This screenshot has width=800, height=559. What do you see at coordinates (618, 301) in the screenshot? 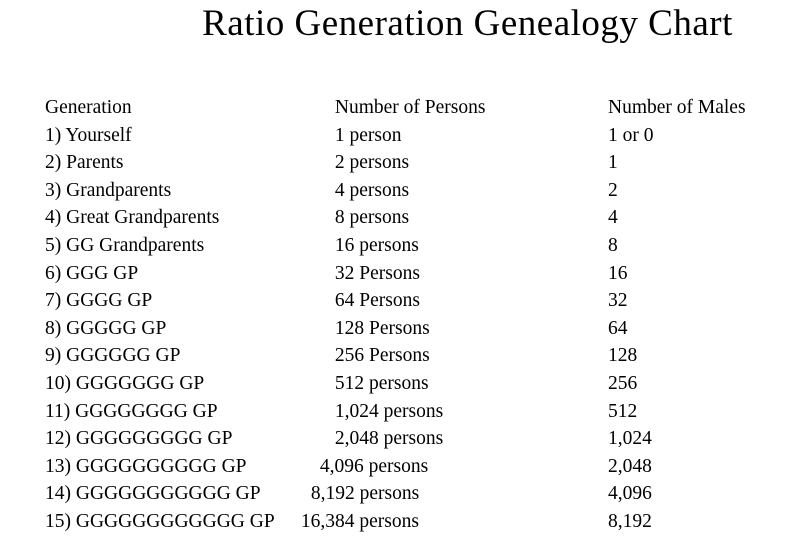
I see `males-cell: 32` at bounding box center [618, 301].